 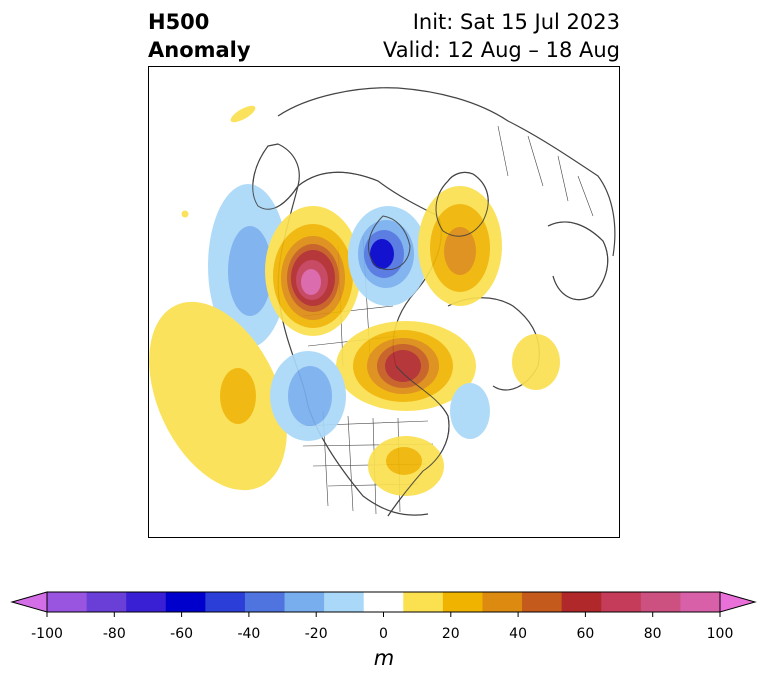 What do you see at coordinates (310, 396) in the screenshot?
I see `anomaly-negative-nepac-core` at bounding box center [310, 396].